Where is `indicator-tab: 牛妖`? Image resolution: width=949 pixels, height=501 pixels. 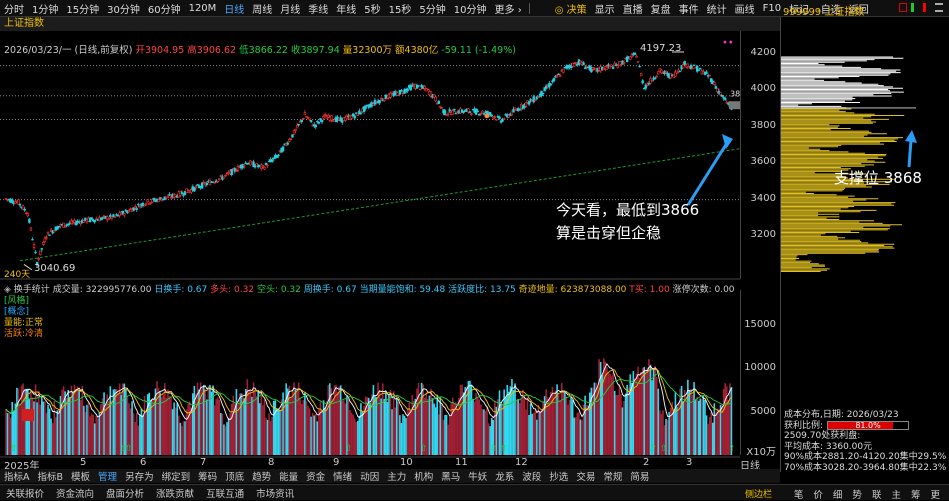 indicator-tab: 牛妖 is located at coordinates (478, 477).